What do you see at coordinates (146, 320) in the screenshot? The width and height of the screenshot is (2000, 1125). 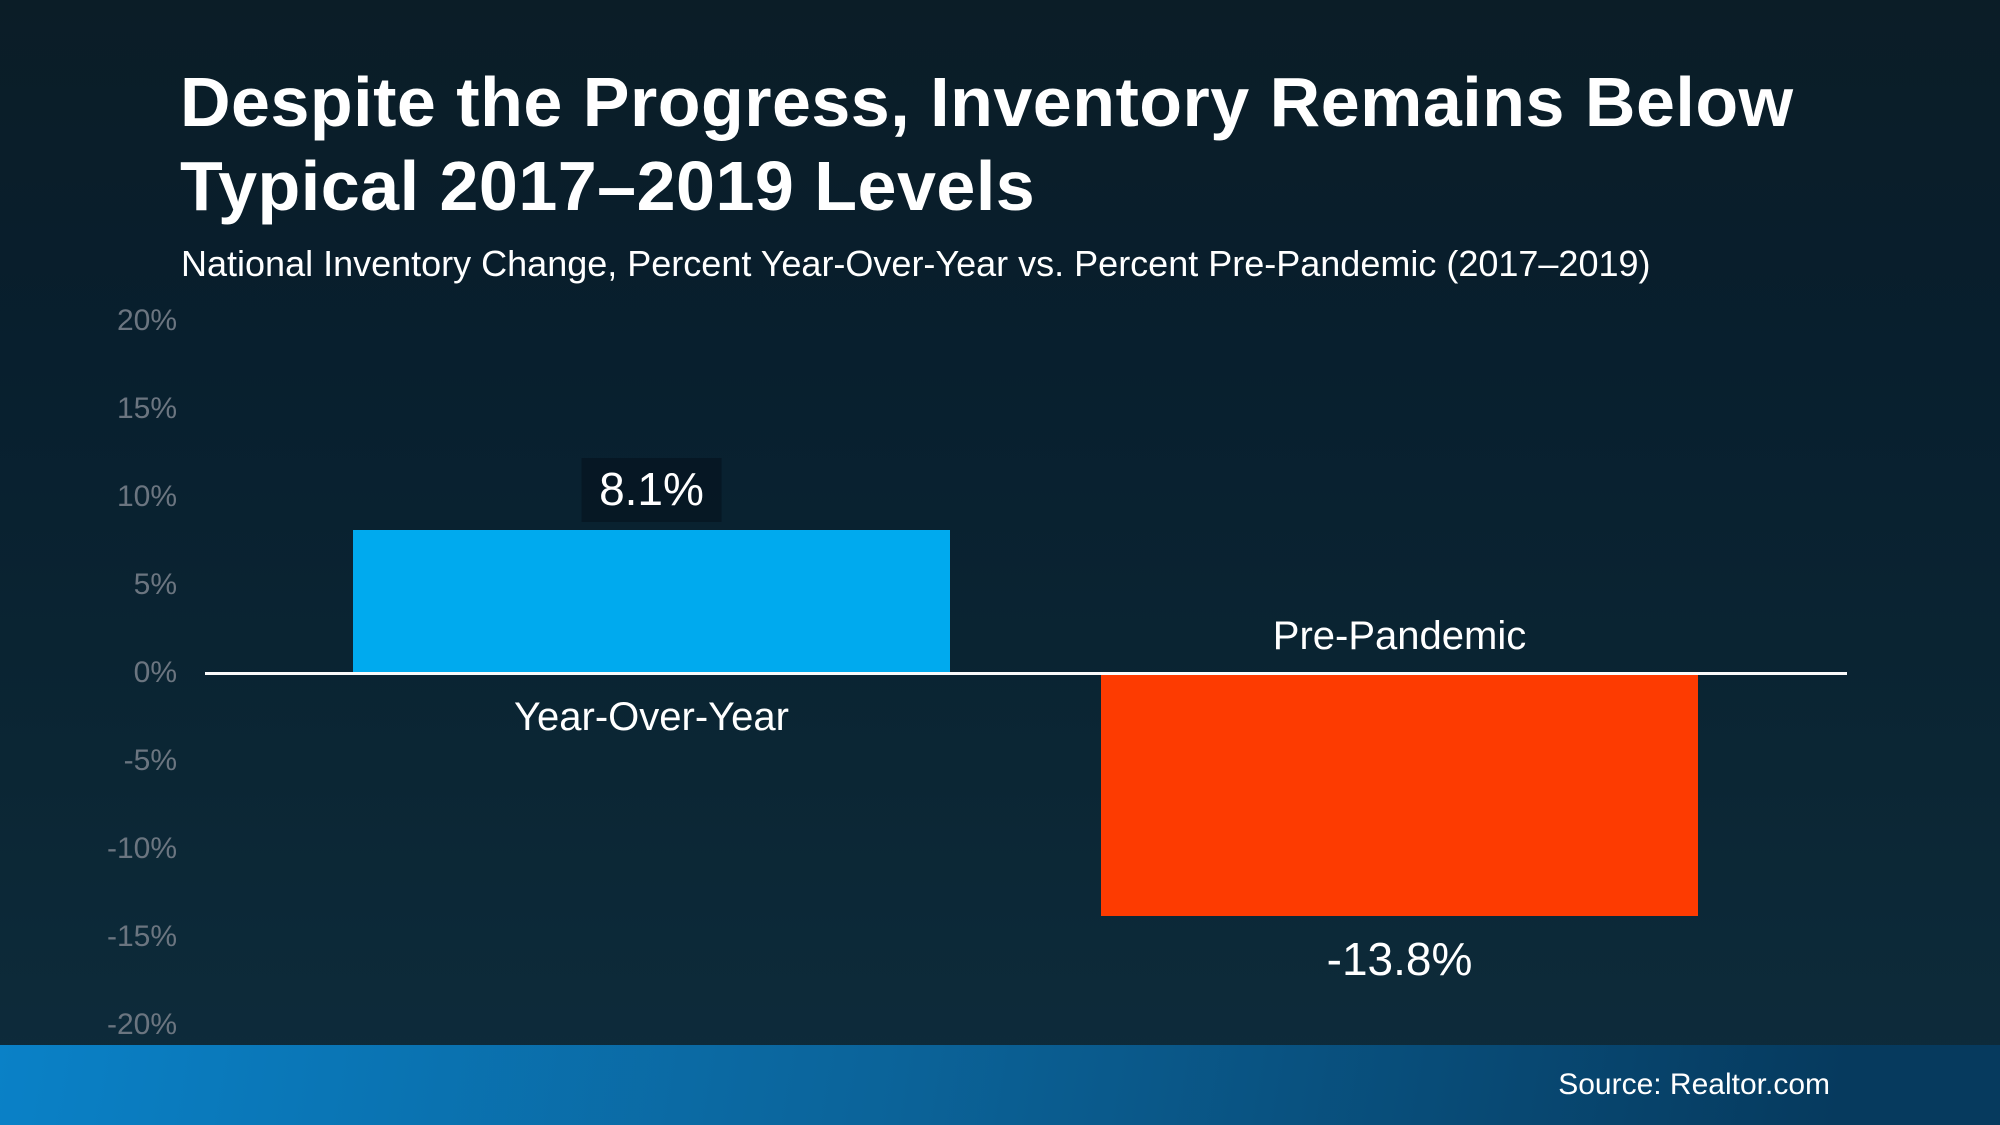 I see `y-axis-tick-label: 20%` at bounding box center [146, 320].